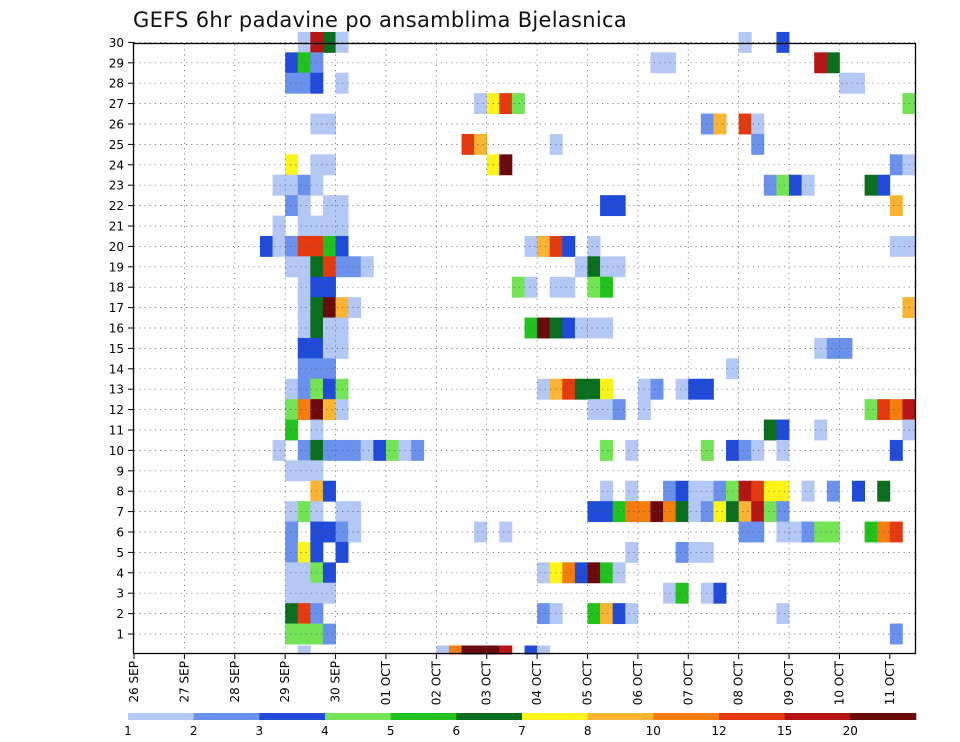  I want to click on y-tick-label: 11, so click(116, 431).